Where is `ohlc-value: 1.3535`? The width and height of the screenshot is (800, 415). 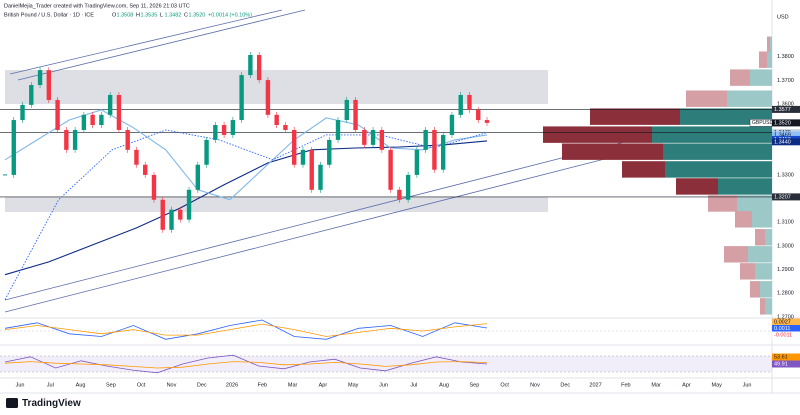
ohlc-value: 1.3535 is located at coordinates (149, 15).